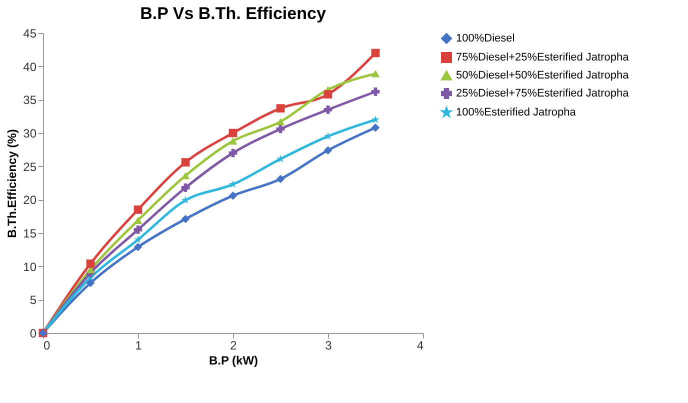  Describe the element at coordinates (30, 233) in the screenshot. I see `y-tick-label: 15` at that location.